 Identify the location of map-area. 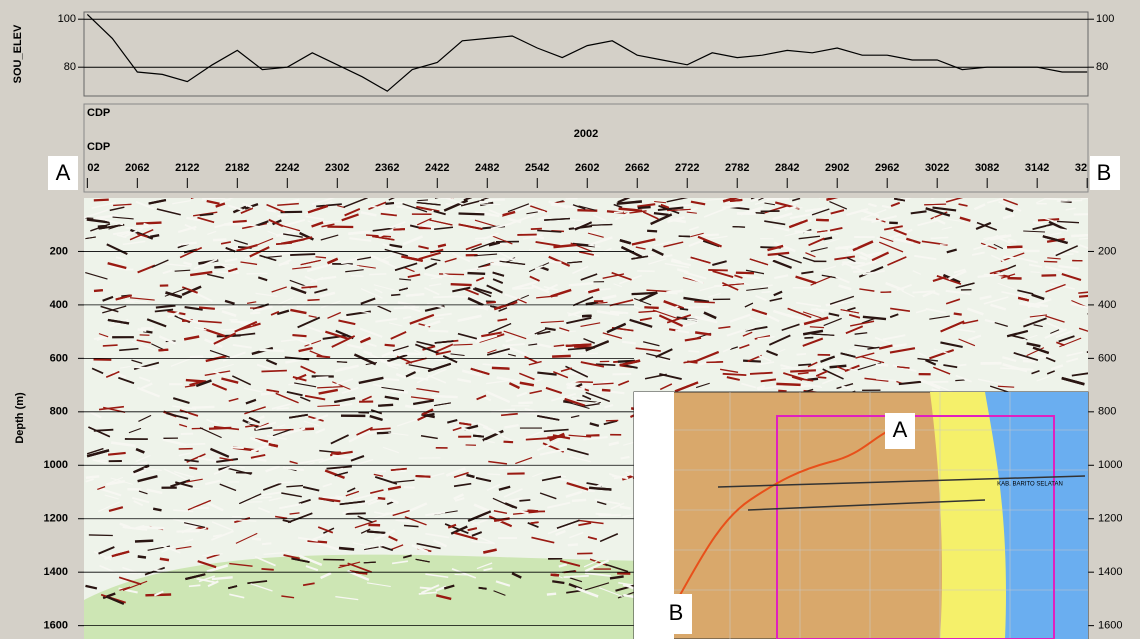
(915, 527).